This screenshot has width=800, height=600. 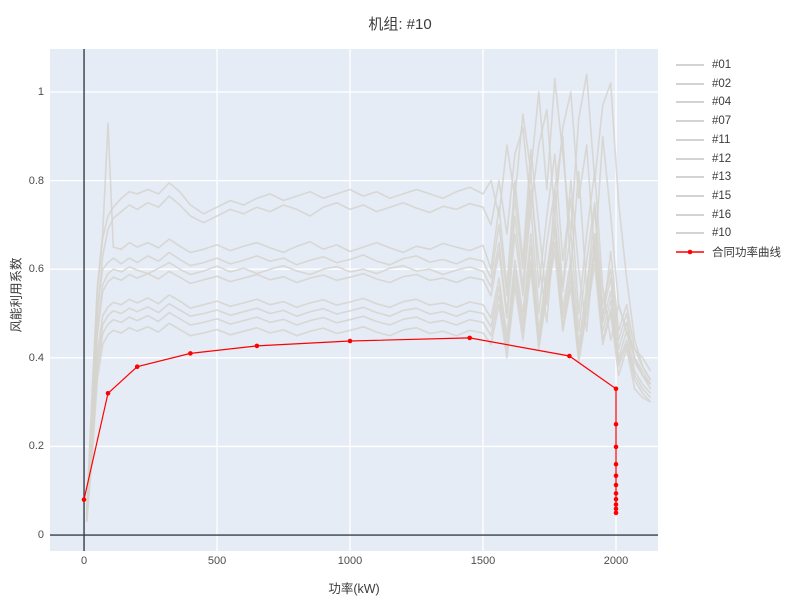 What do you see at coordinates (40, 91) in the screenshot?
I see `y-tick-label: 1` at bounding box center [40, 91].